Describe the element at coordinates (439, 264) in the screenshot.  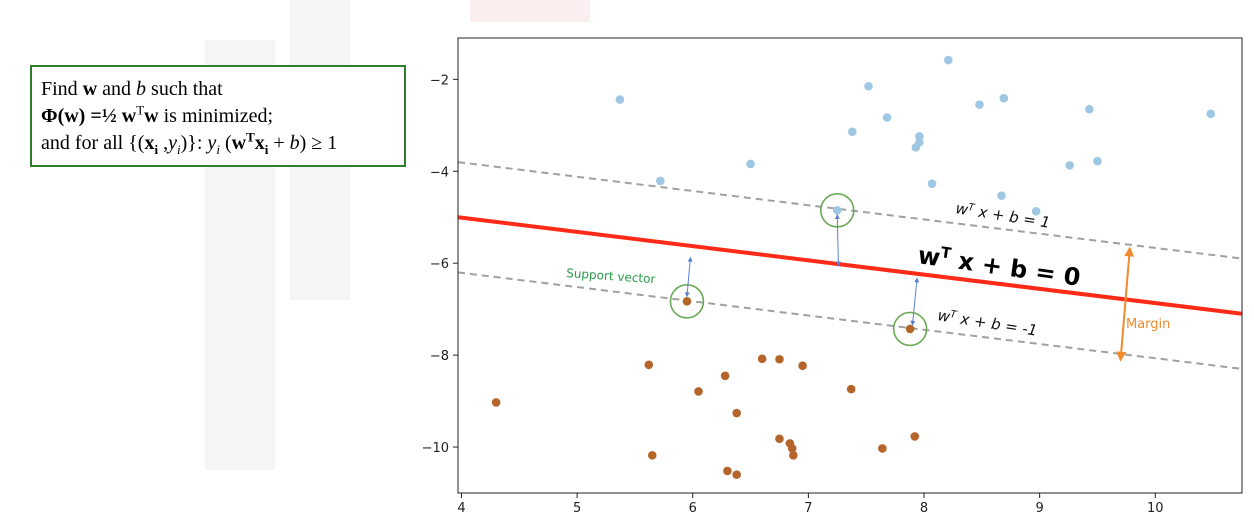
I see `y-tick-label: −6` at that location.